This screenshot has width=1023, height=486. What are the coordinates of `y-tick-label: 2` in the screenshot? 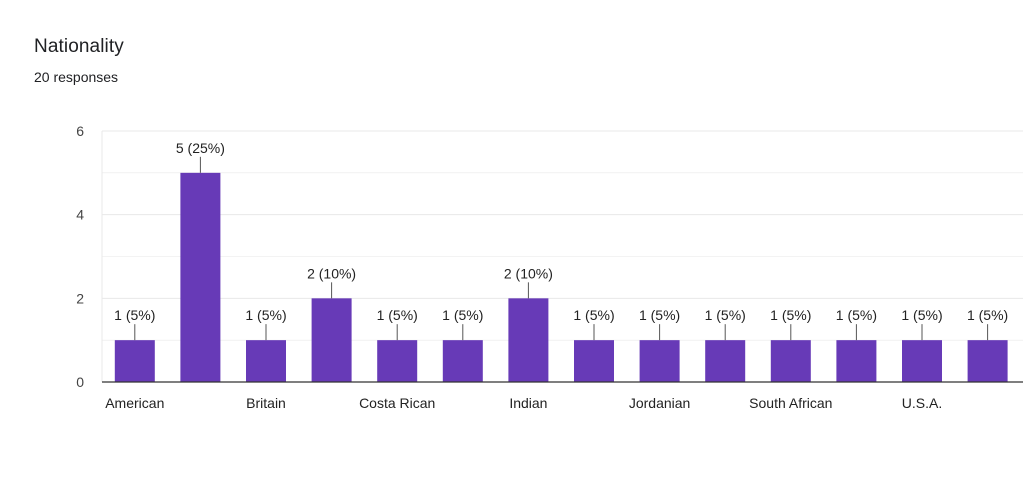 It's located at (80, 298).